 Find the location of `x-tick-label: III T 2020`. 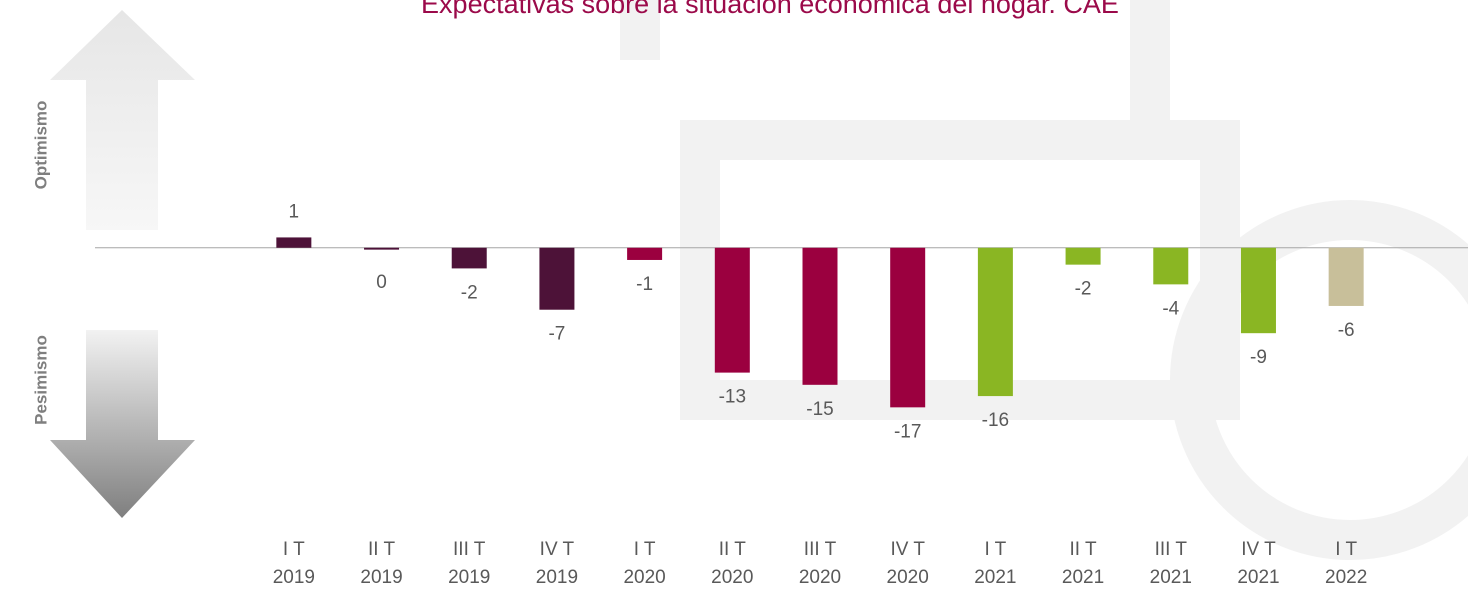

x-tick-label: III T 2020 is located at coordinates (820, 563).